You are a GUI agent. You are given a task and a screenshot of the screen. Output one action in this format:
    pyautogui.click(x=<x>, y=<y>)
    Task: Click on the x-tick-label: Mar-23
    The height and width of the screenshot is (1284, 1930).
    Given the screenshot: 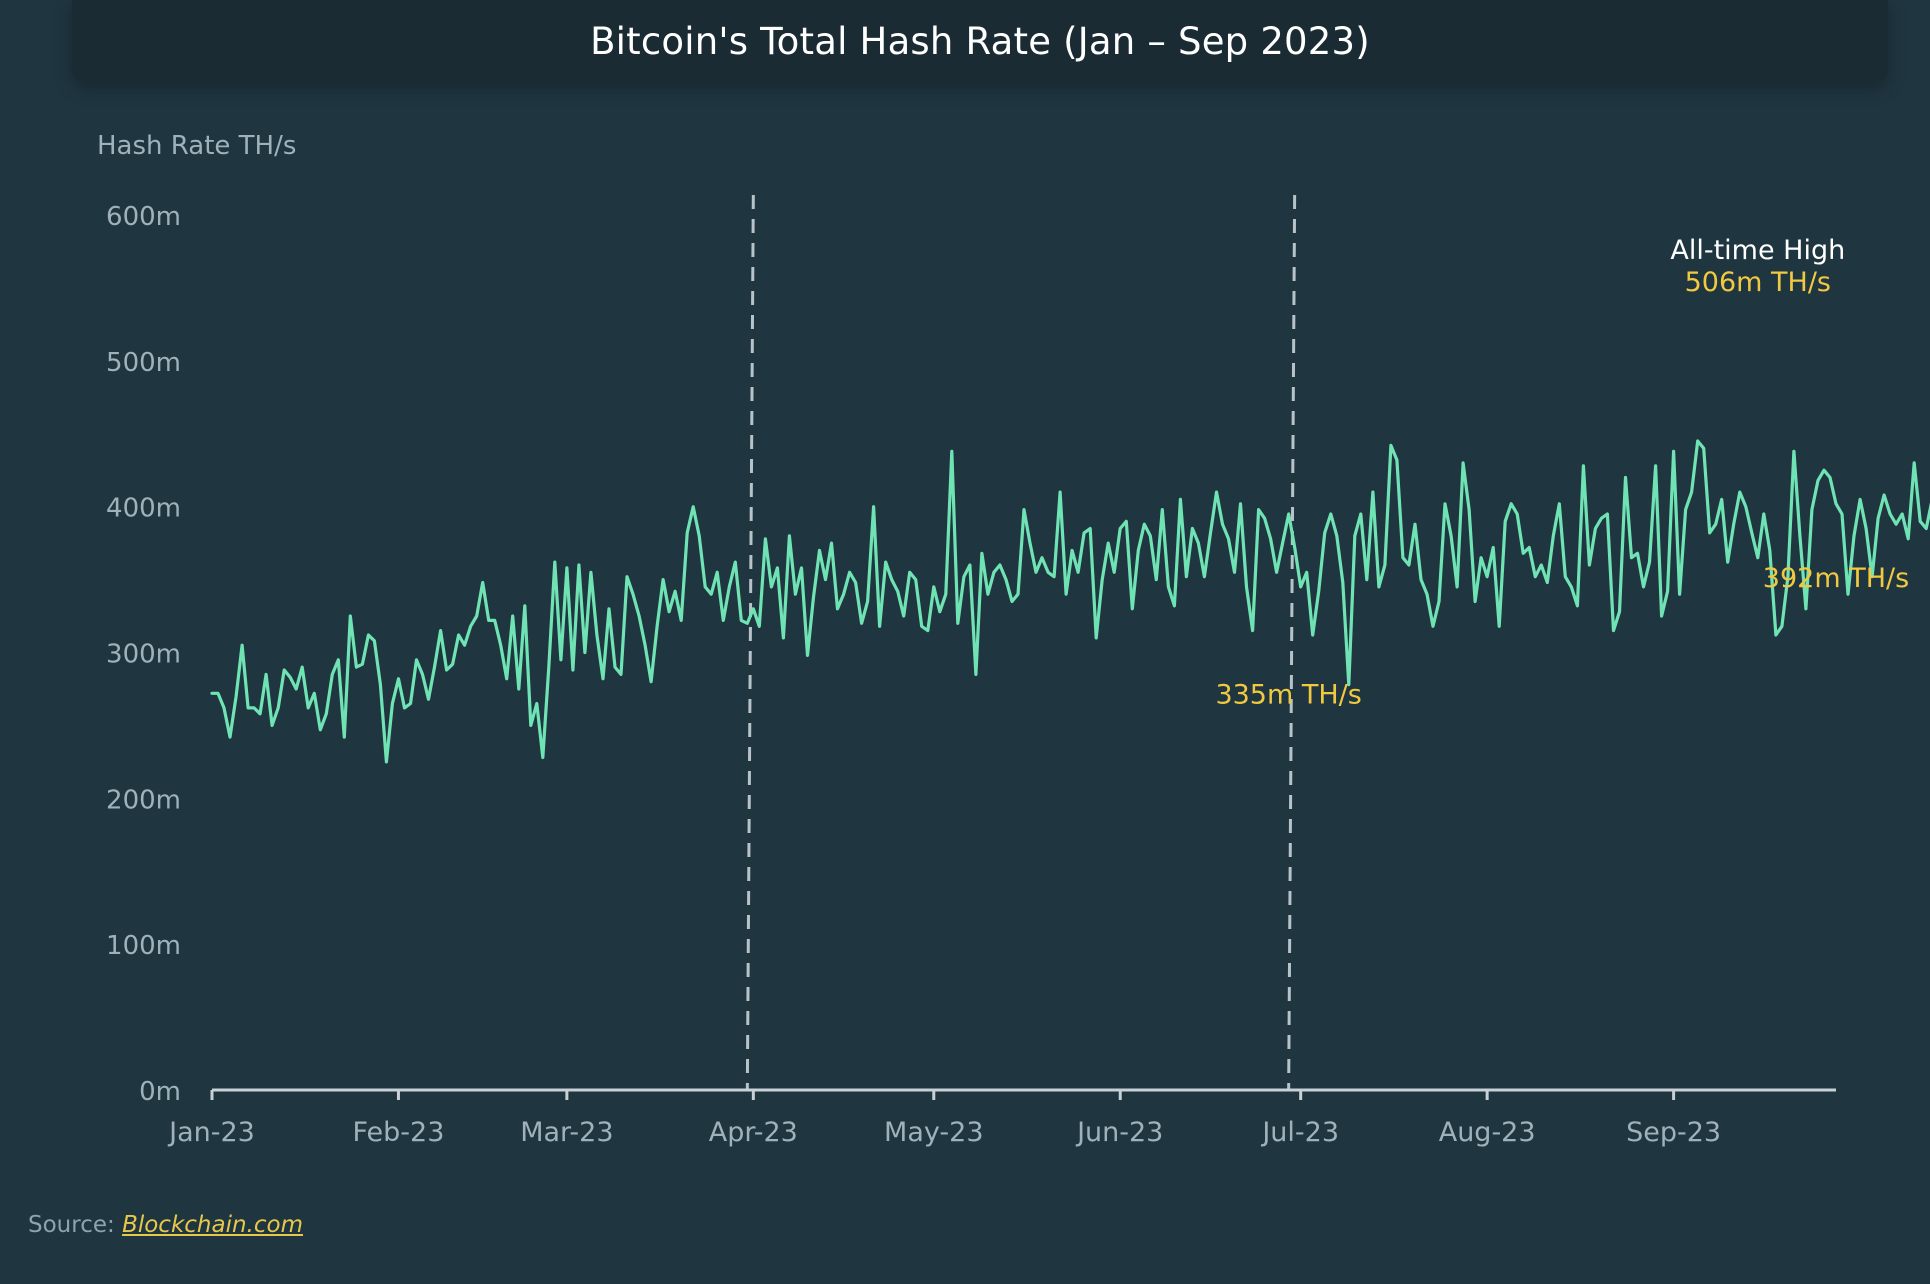 What is the action you would take?
    pyautogui.click(x=566, y=1132)
    